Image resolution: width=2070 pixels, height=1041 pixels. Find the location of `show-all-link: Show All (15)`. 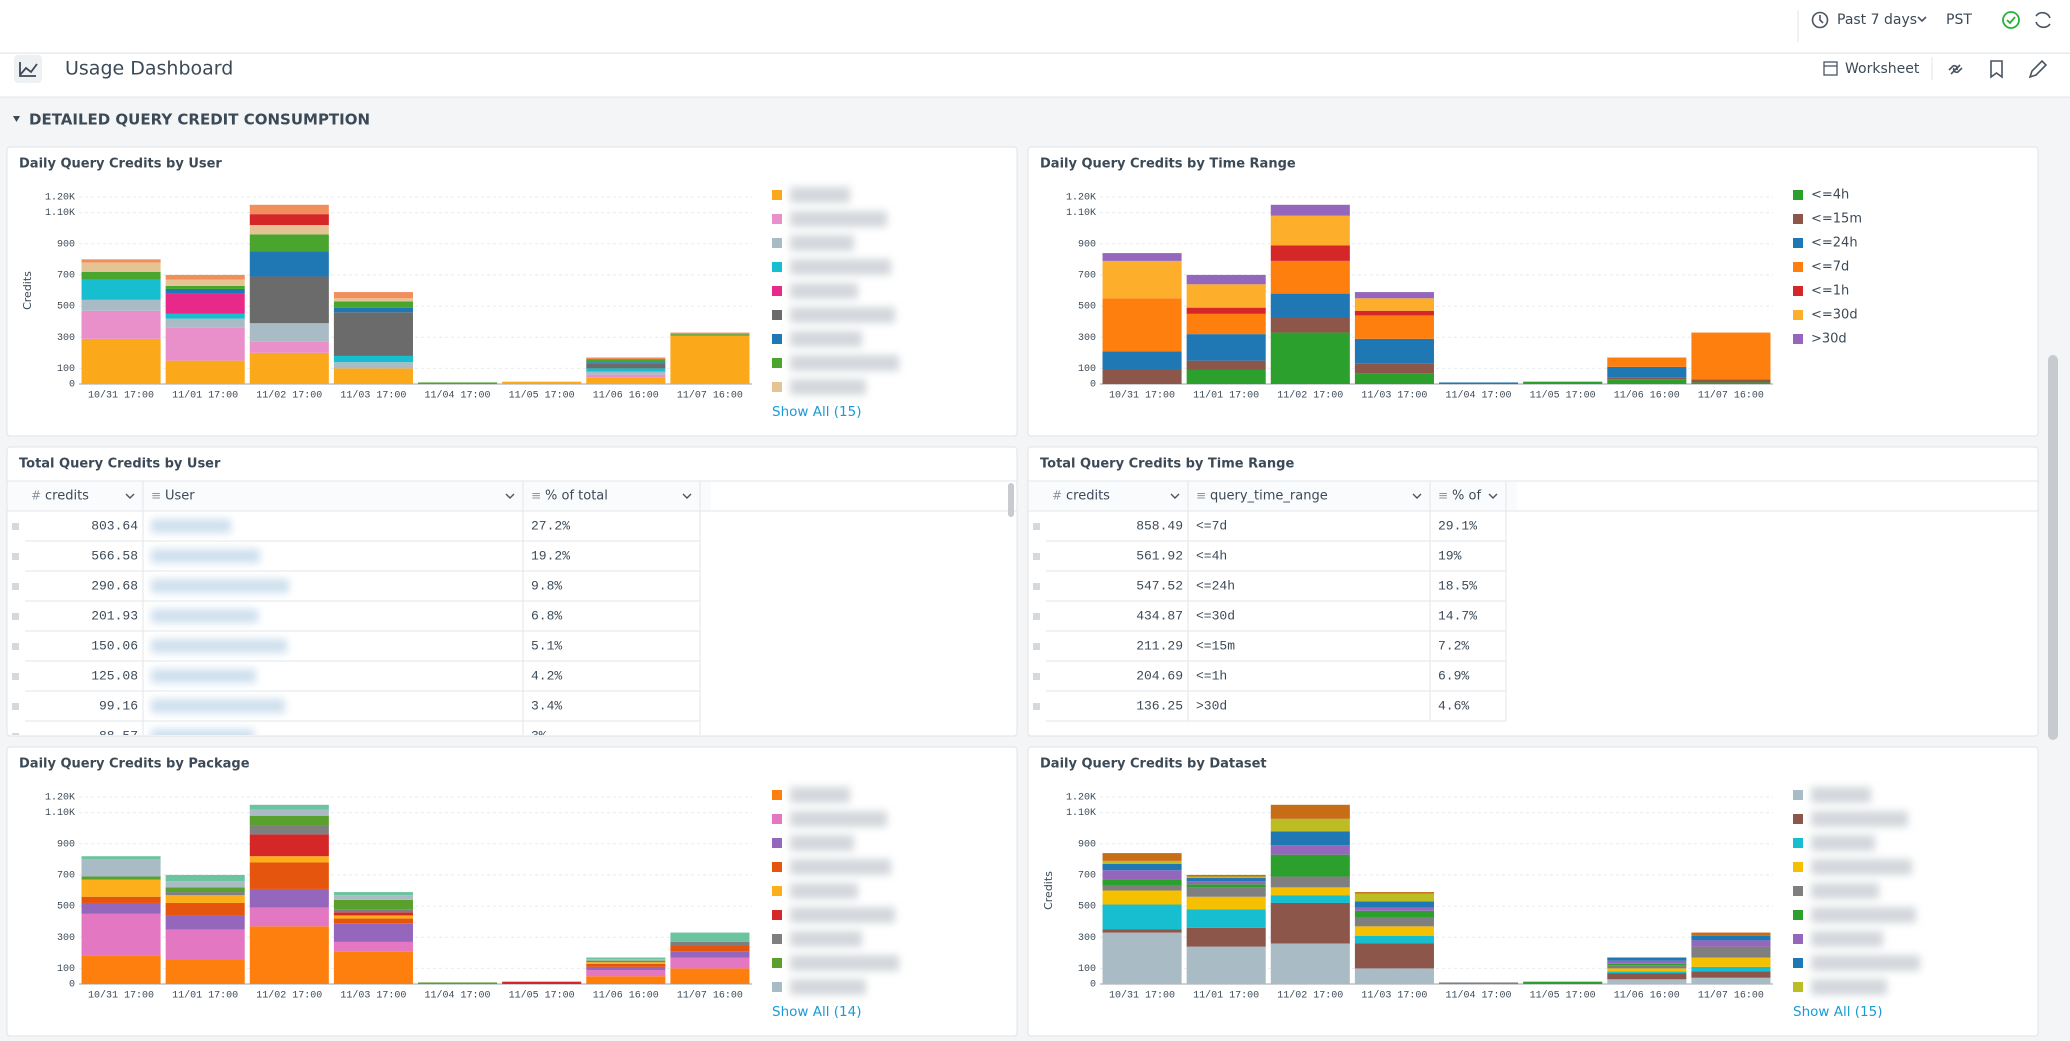

show-all-link: Show All (15) is located at coordinates (1837, 1012).